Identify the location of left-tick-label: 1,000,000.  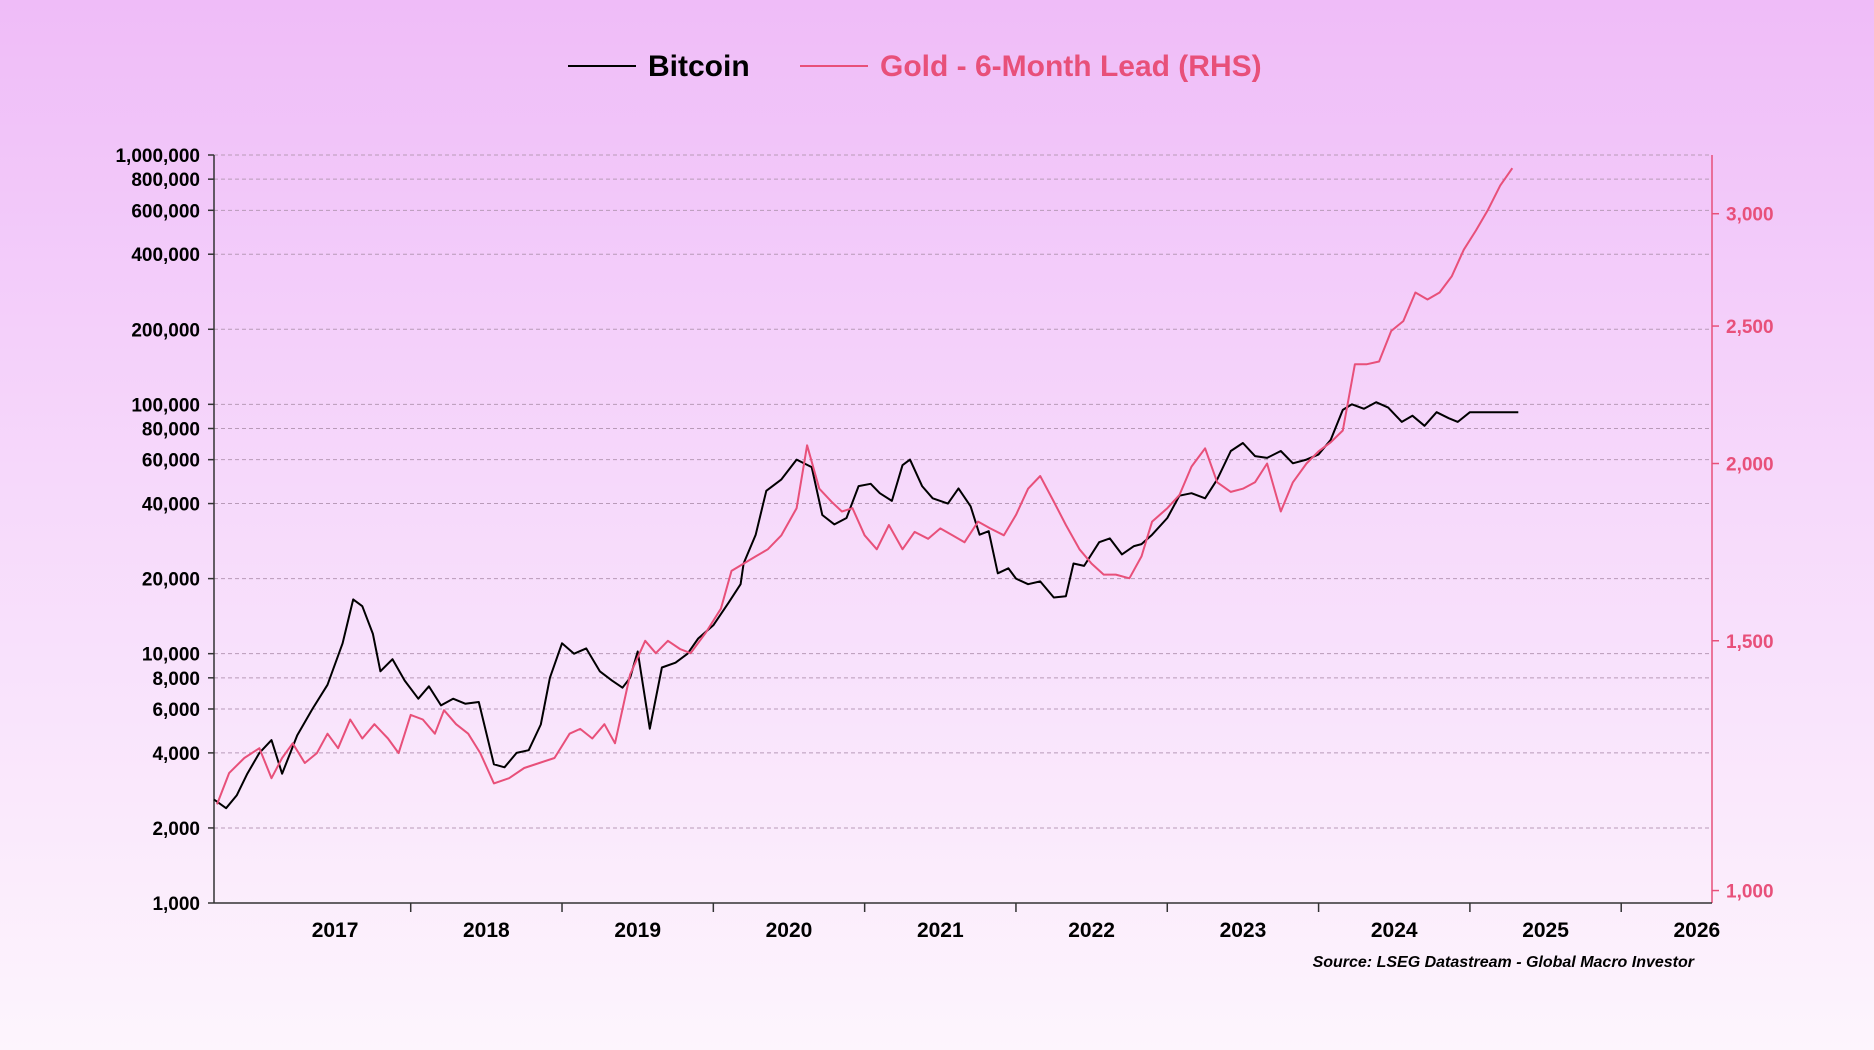
(157, 156).